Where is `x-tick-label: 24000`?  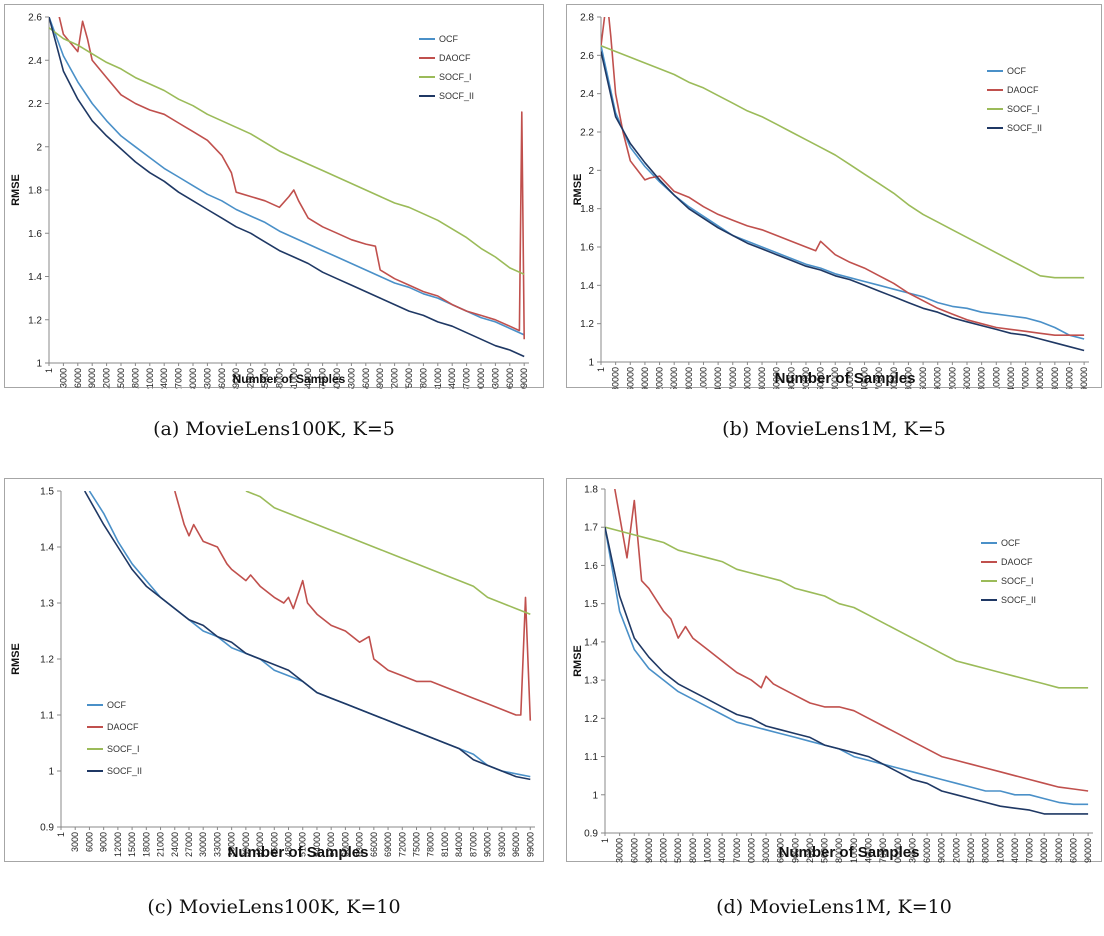
x-tick-label: 24000 is located at coordinates (175, 844).